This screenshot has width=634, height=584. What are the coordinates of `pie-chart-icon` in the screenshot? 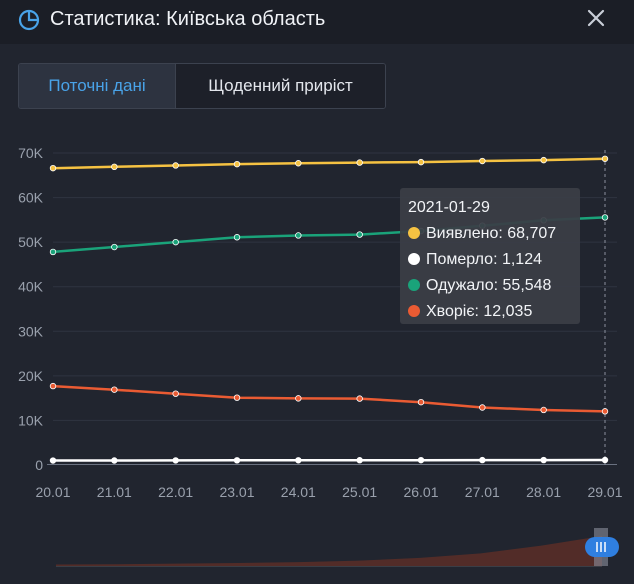 It's located at (29, 20).